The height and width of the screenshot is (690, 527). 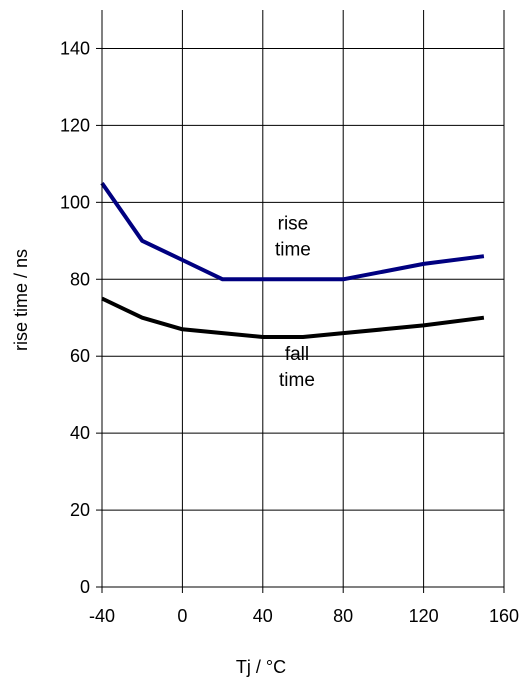 I want to click on y-tick-label: 120, so click(x=75, y=125).